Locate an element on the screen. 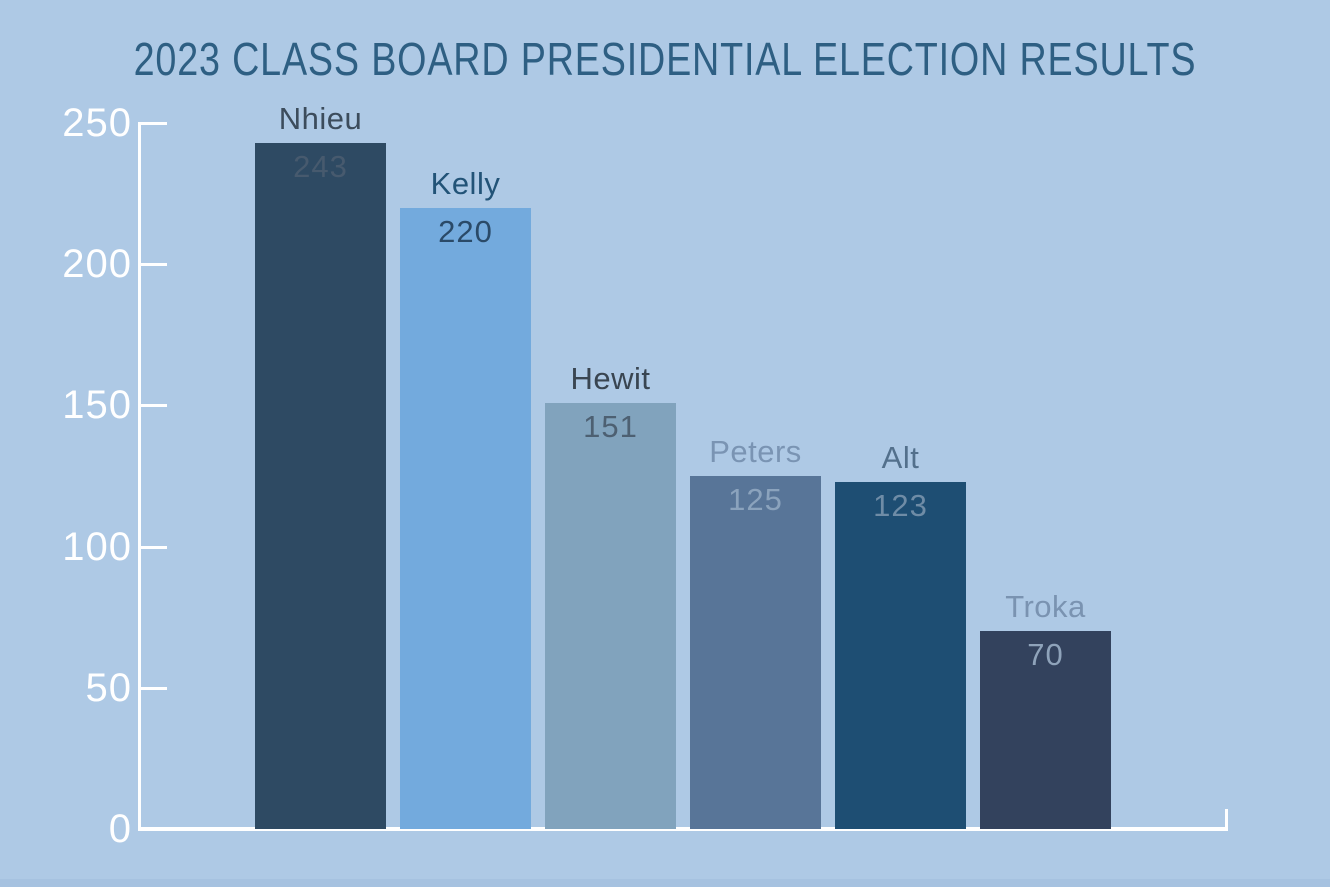  bar-troka: 70 is located at coordinates (1045, 730).